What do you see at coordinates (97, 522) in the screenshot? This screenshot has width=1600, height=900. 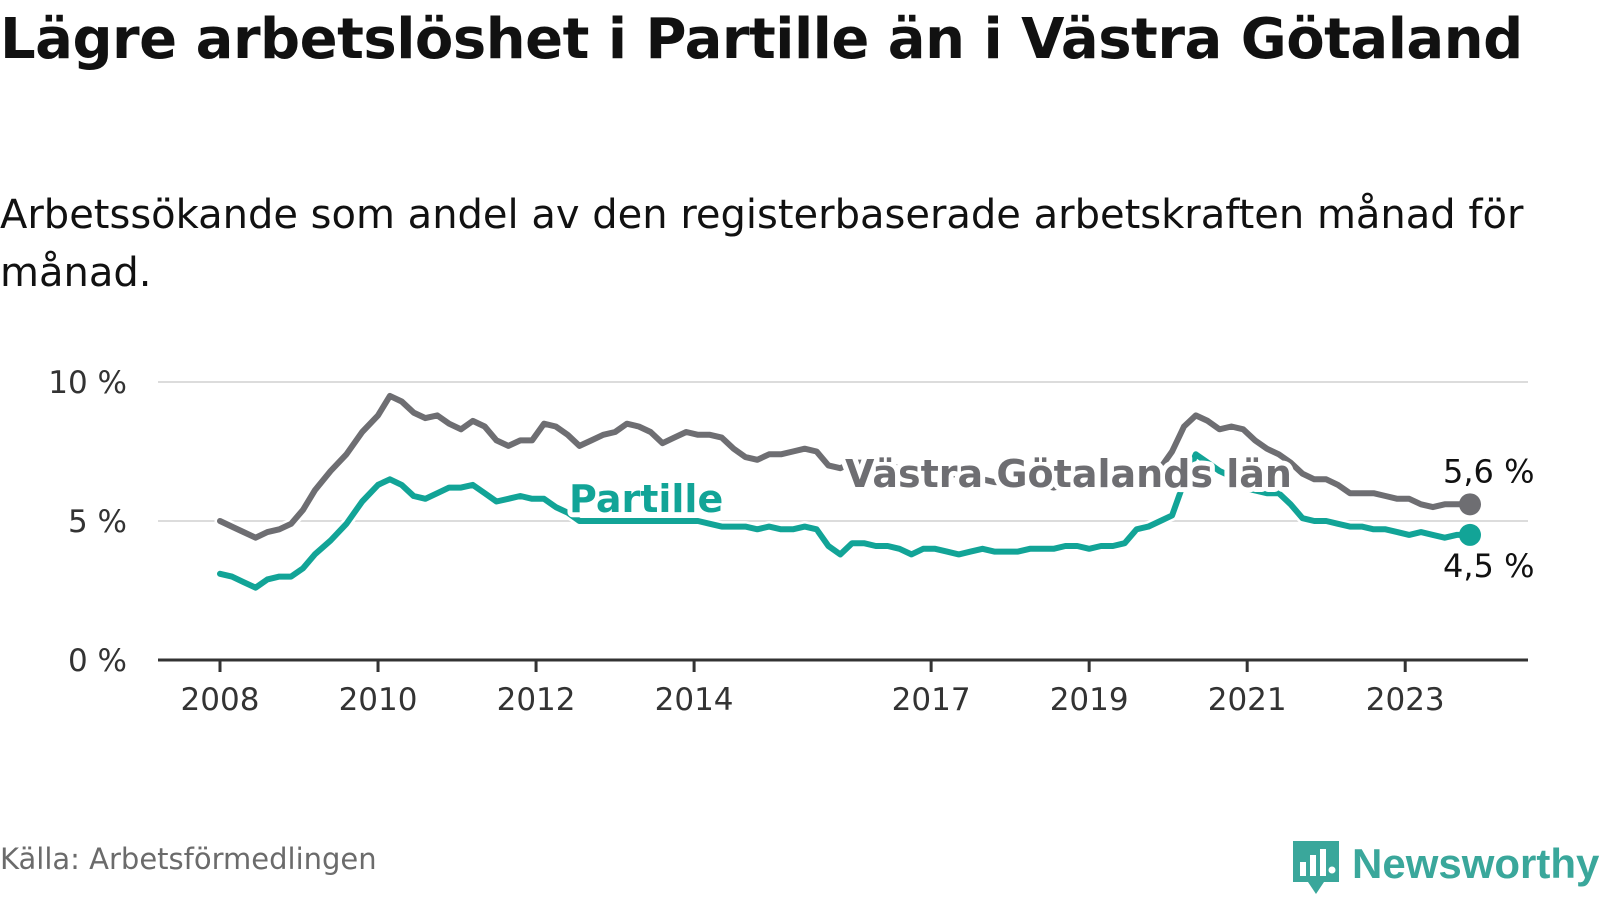 I see `y-tick-label: 5 %` at bounding box center [97, 522].